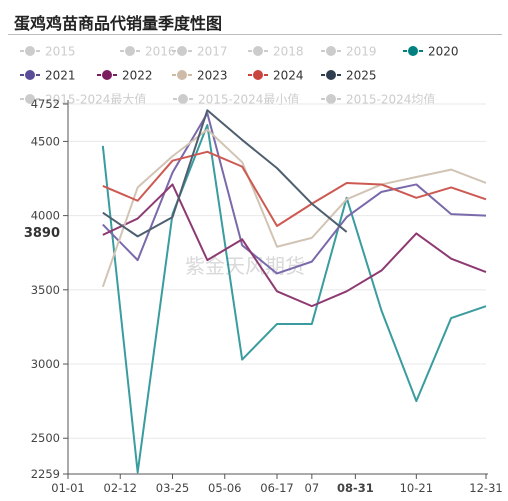 The image size is (508, 501). I want to click on y-tick-label: 2259, so click(45, 474).